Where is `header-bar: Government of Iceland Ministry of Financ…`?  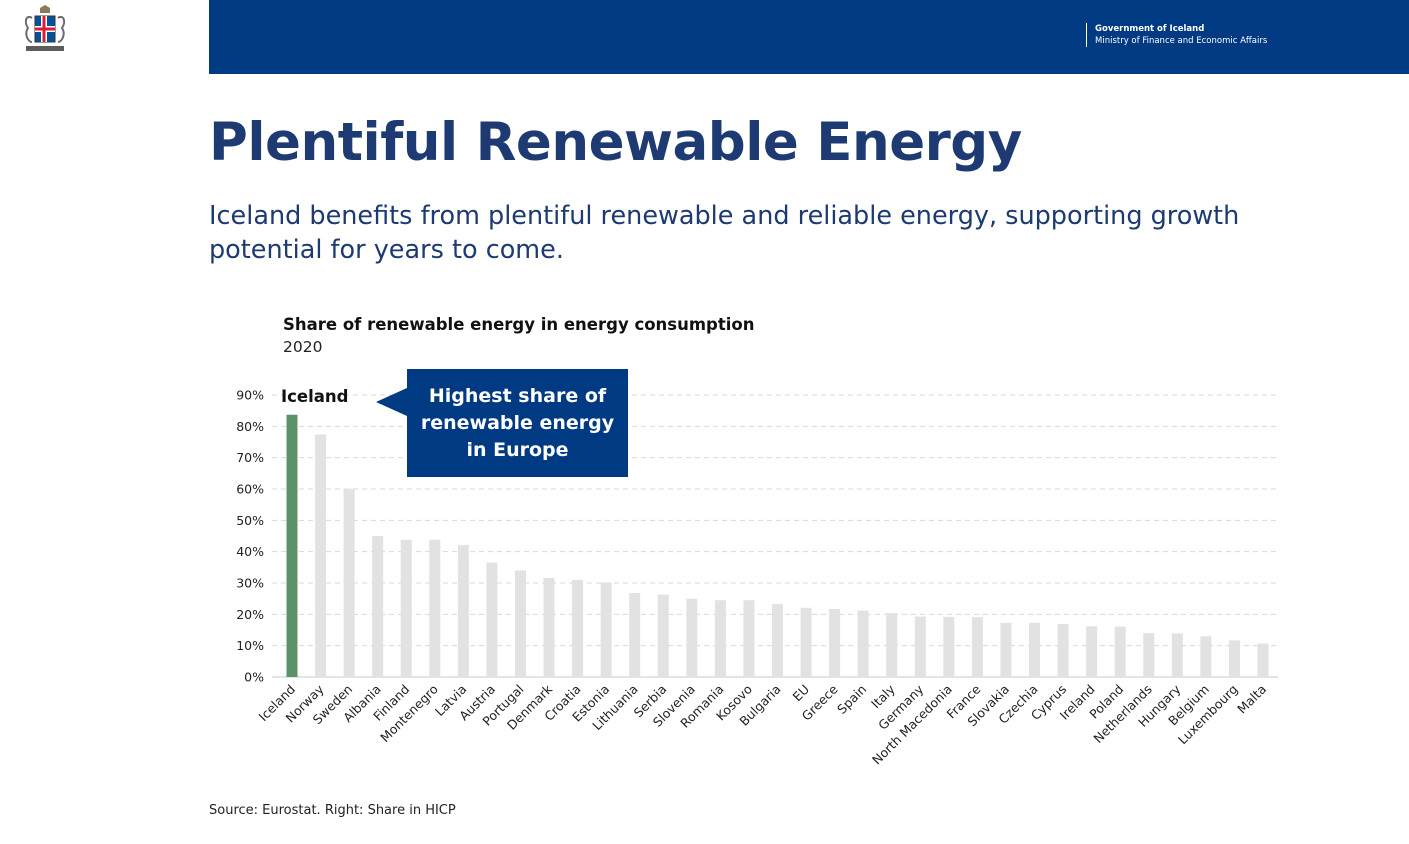 header-bar: Government of Iceland Ministry of Financ… is located at coordinates (809, 37).